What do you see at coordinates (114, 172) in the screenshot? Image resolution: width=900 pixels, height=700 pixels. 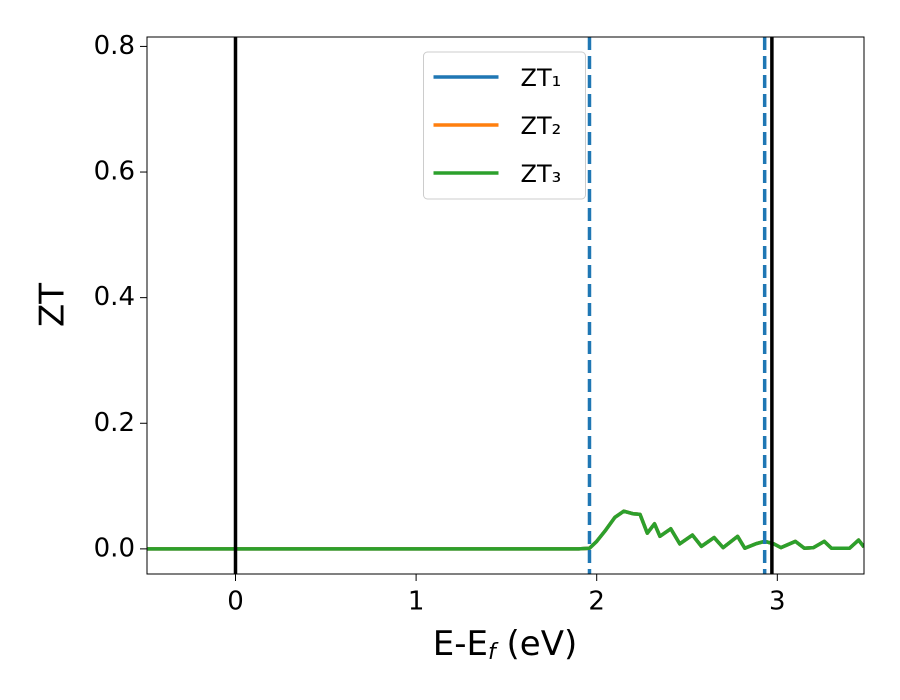 I see `y-tick-label: 0.6` at bounding box center [114, 172].